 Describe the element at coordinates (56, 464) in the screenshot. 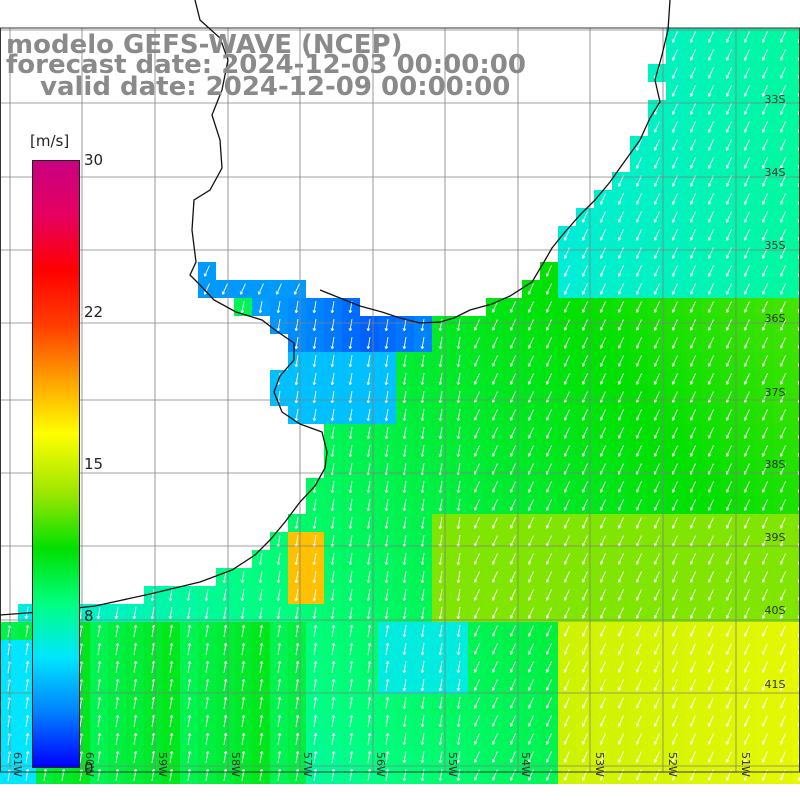

I see `colorbar` at that location.